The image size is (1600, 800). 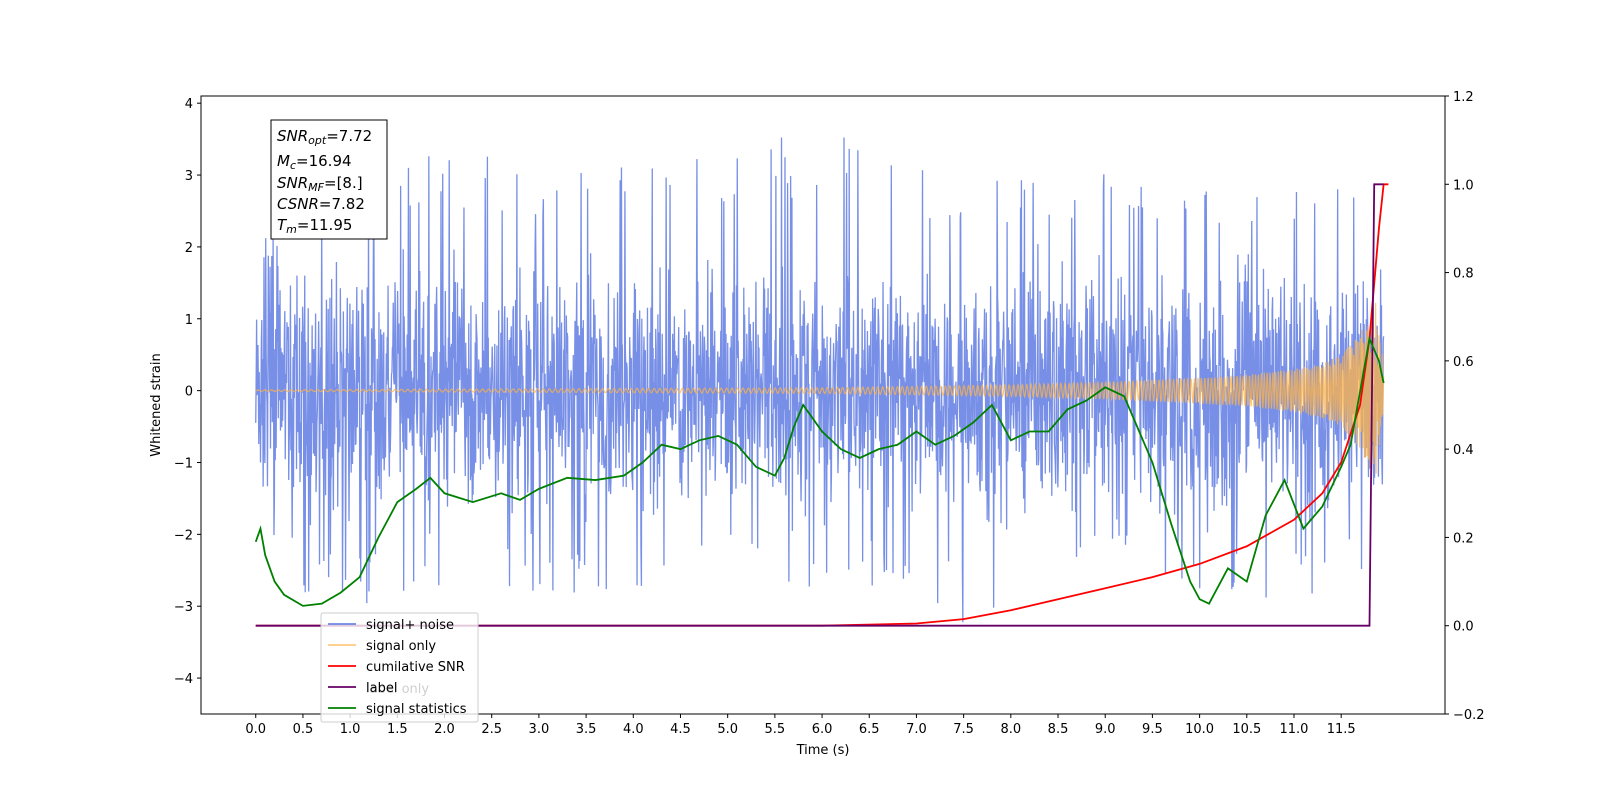 I want to click on x-tick-label: 9.0, so click(x=1105, y=729).